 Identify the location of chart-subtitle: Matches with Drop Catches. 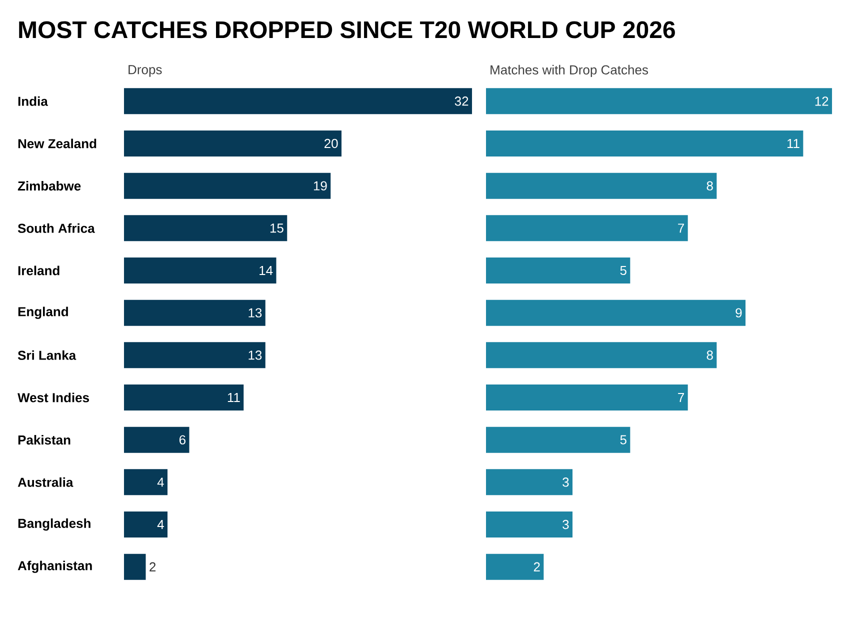
(569, 71).